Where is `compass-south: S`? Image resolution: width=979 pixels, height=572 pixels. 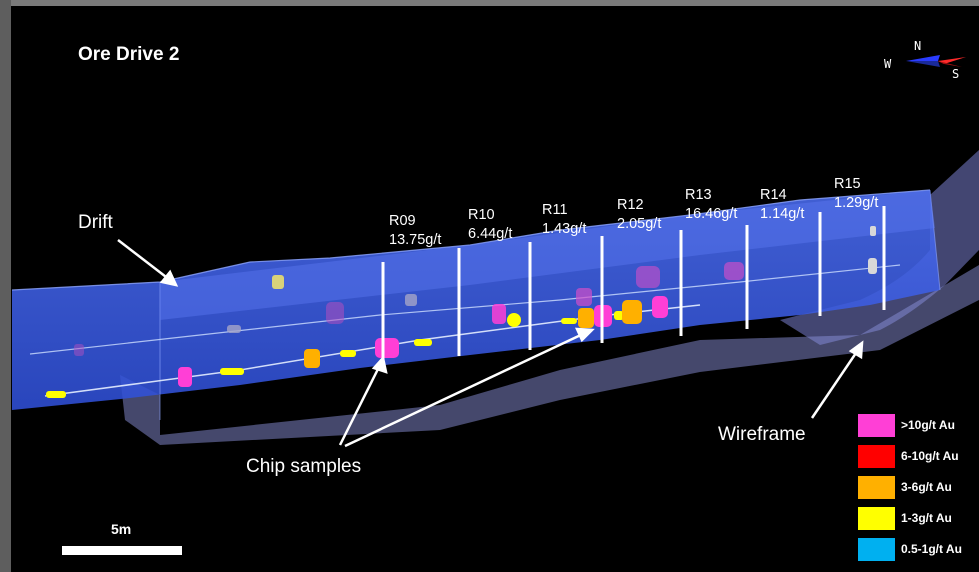
compass-south: S is located at coordinates (956, 74).